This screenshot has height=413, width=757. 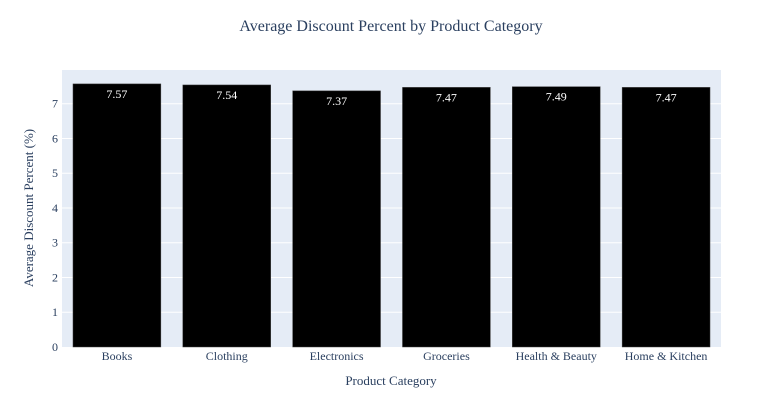 I want to click on x-axis-title: Product Category, so click(x=391, y=380).